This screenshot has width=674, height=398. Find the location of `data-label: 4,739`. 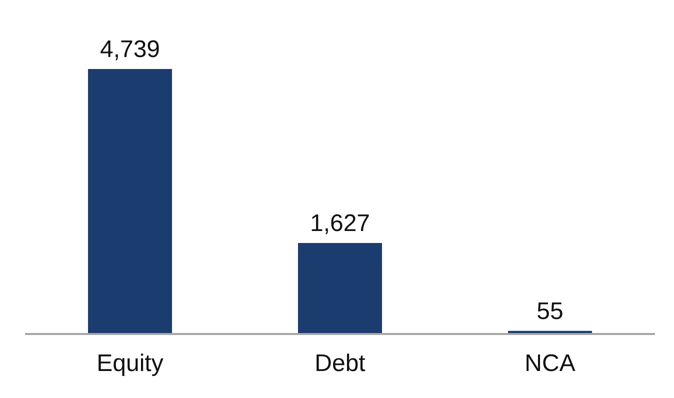

data-label: 4,739 is located at coordinates (130, 49).